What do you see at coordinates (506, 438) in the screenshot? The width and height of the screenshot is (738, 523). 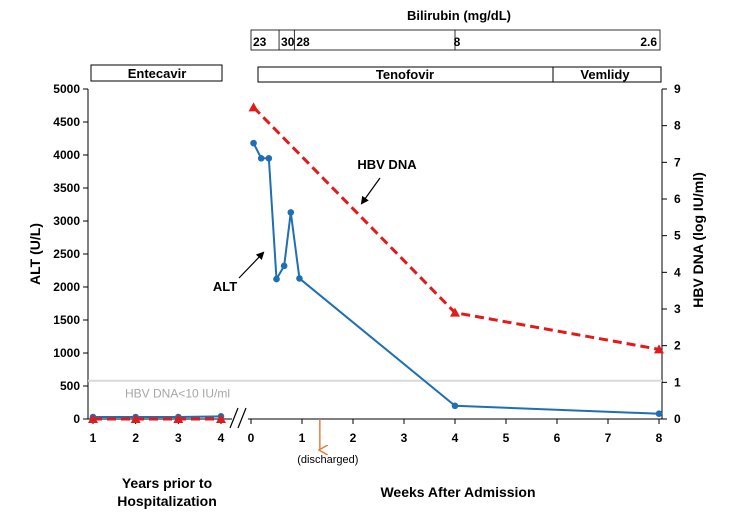 I see `x-week-tick-label: 5` at bounding box center [506, 438].